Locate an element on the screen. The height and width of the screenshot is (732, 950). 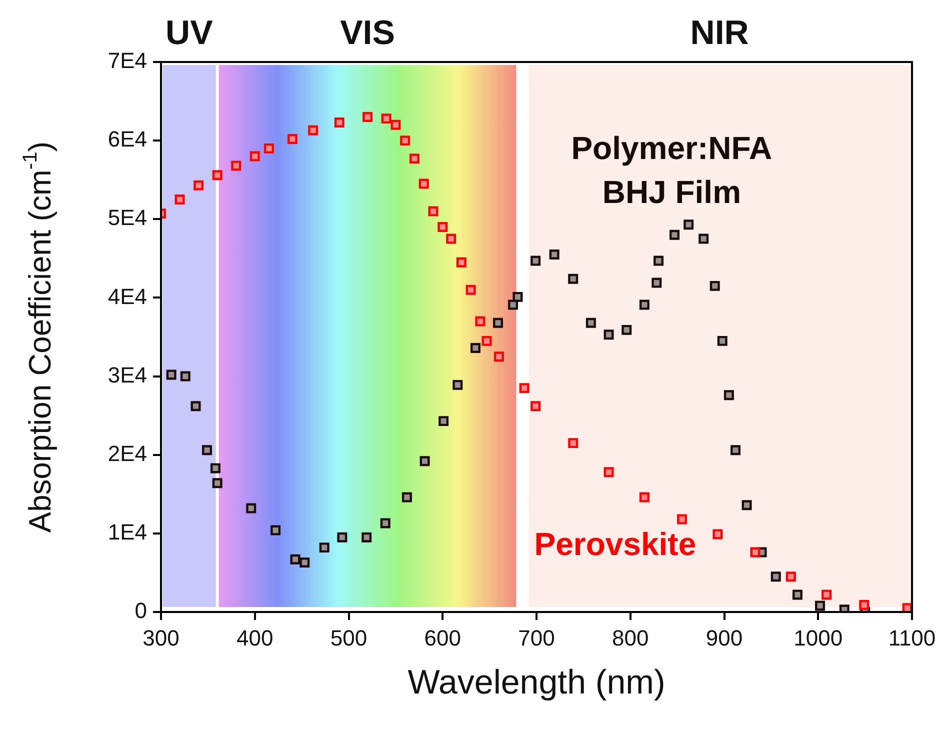
x-tick-label: 500 is located at coordinates (349, 637).